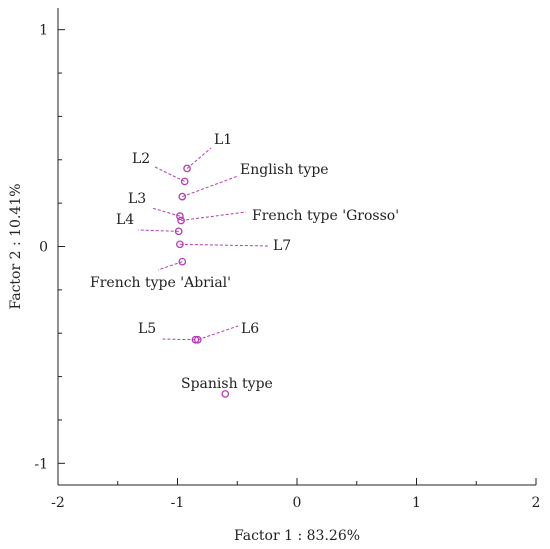 This screenshot has width=550, height=549. Describe the element at coordinates (297, 536) in the screenshot. I see `x-axis-title: Factor 1 : 83.26%` at that location.